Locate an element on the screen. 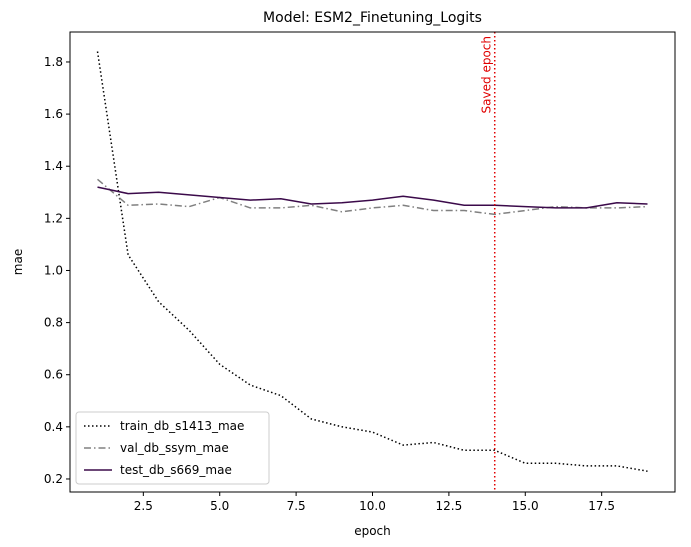 This screenshot has height=547, width=691. y-tick-label: 1.6 is located at coordinates (53, 114).